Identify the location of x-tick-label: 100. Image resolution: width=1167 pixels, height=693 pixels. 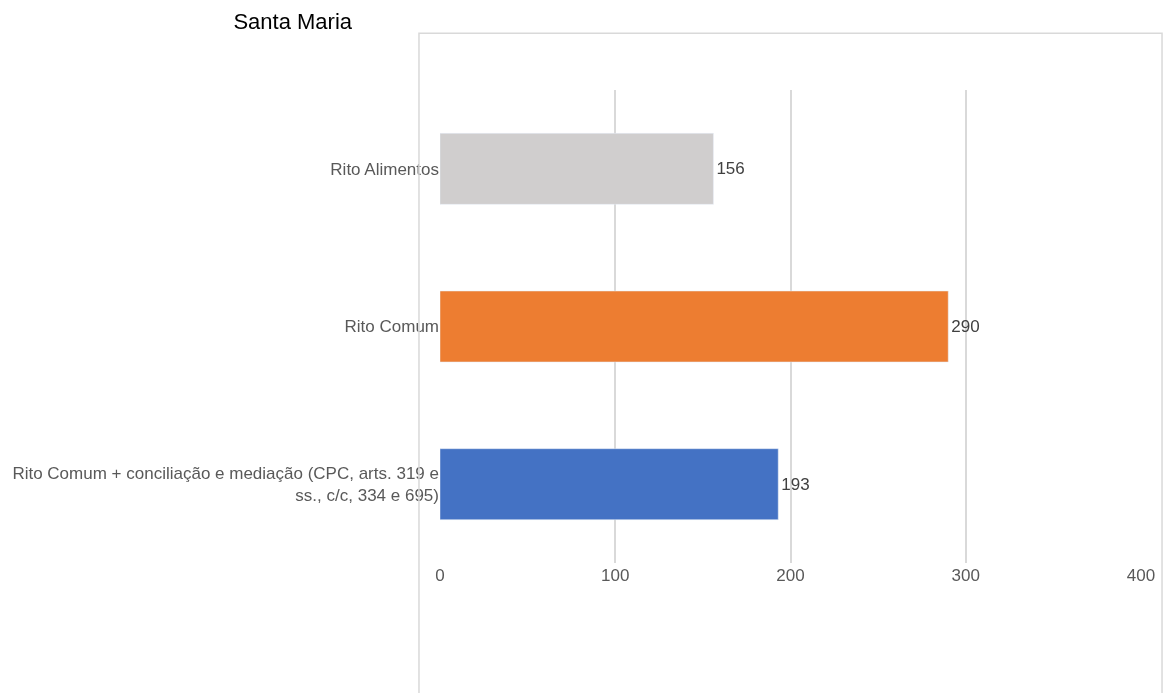
(615, 575).